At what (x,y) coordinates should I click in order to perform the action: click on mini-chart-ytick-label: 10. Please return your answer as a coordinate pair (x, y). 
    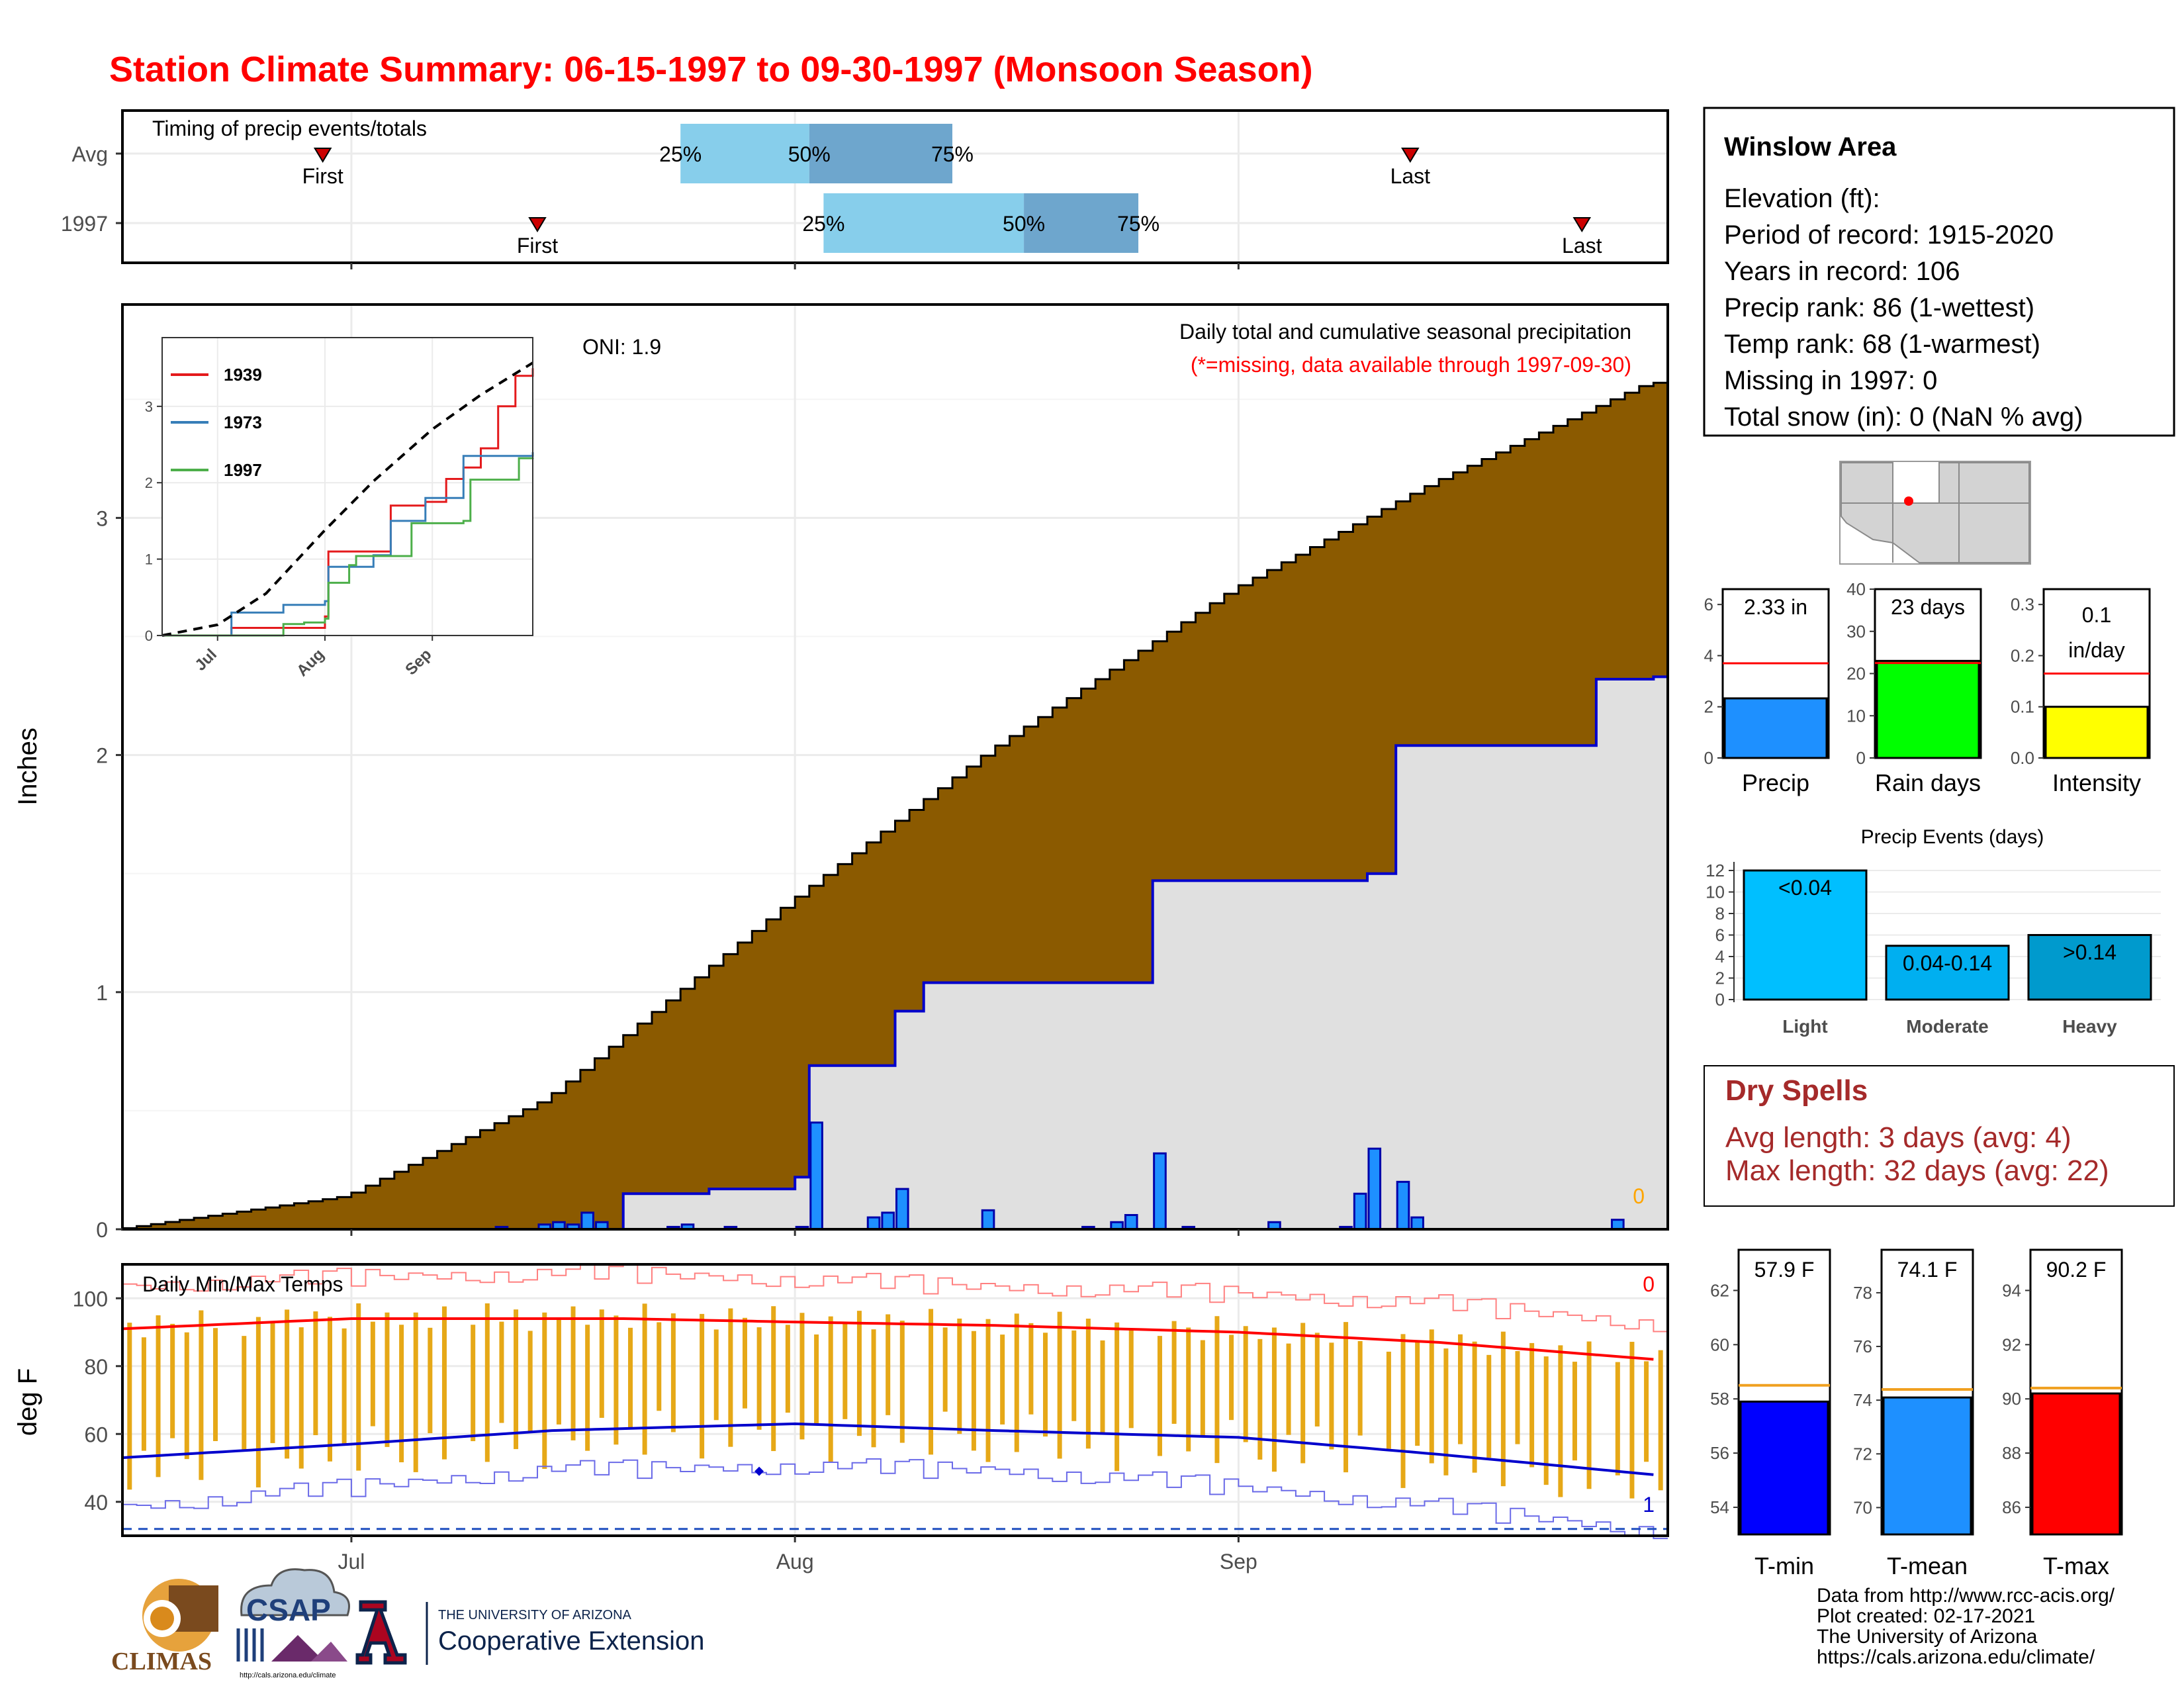
    Looking at the image, I should click on (1856, 716).